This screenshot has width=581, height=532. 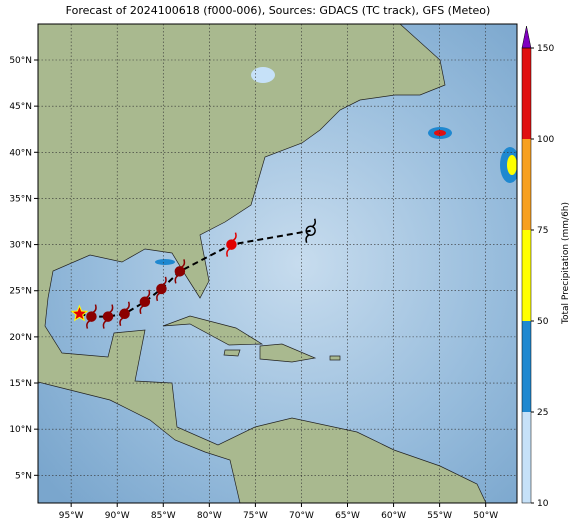 What do you see at coordinates (545, 49) in the screenshot?
I see `colorbar-tick-label: 150` at bounding box center [545, 49].